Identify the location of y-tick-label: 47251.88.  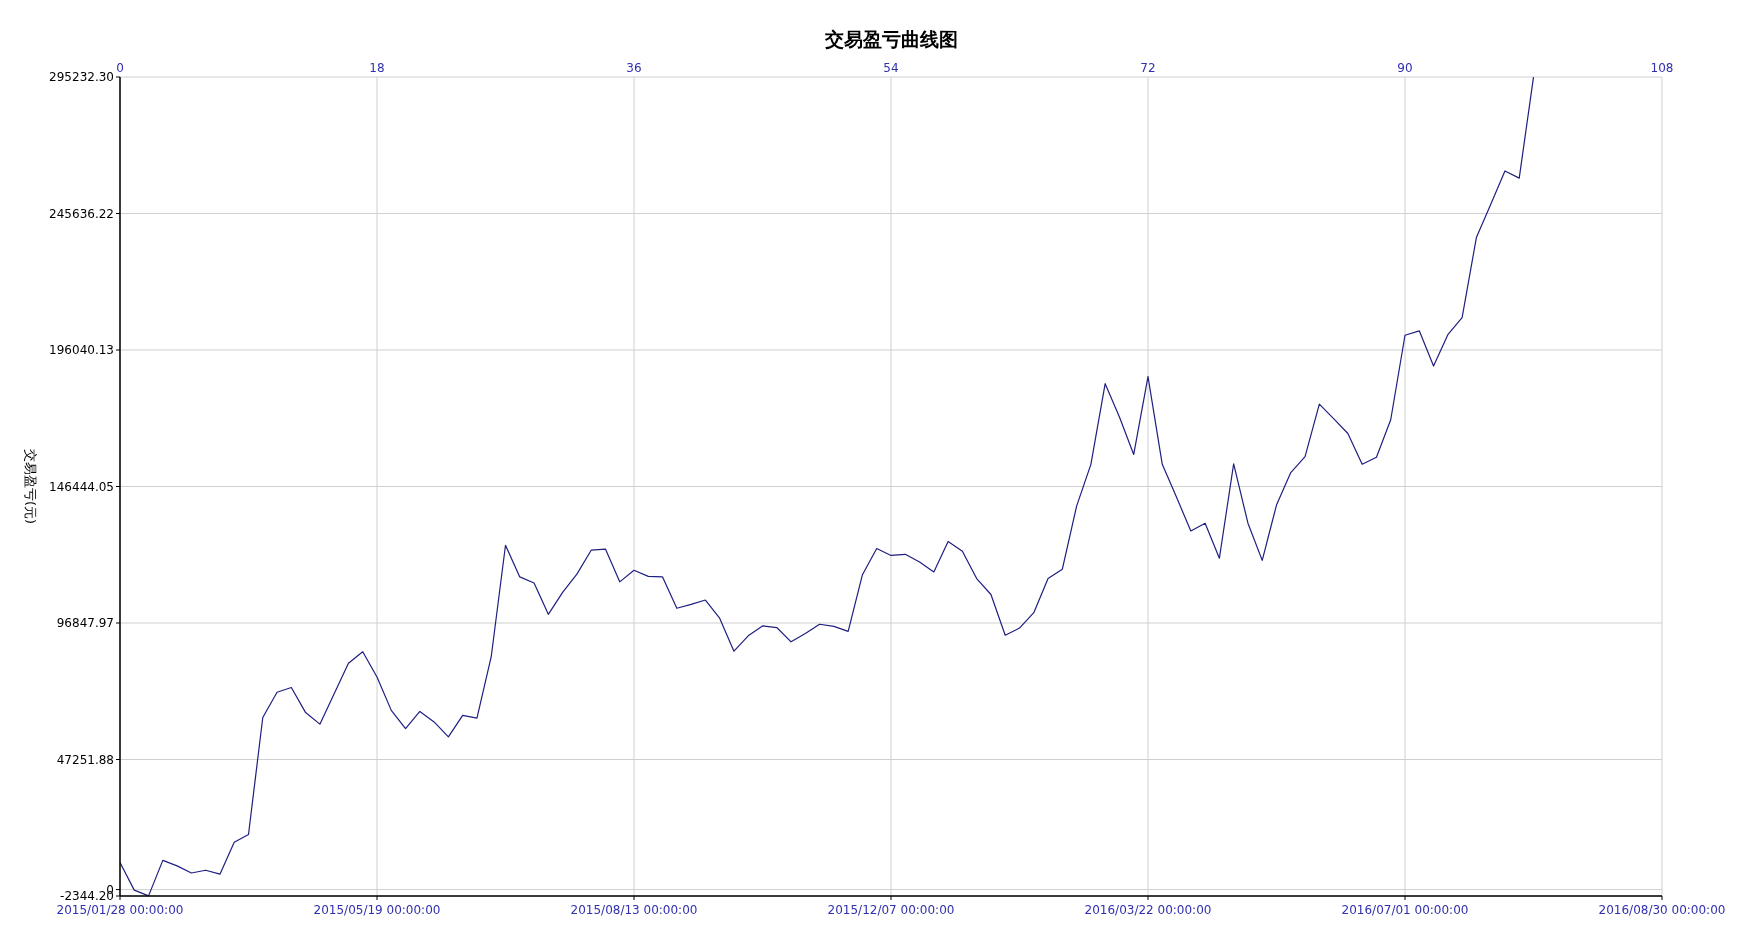
(85, 759).